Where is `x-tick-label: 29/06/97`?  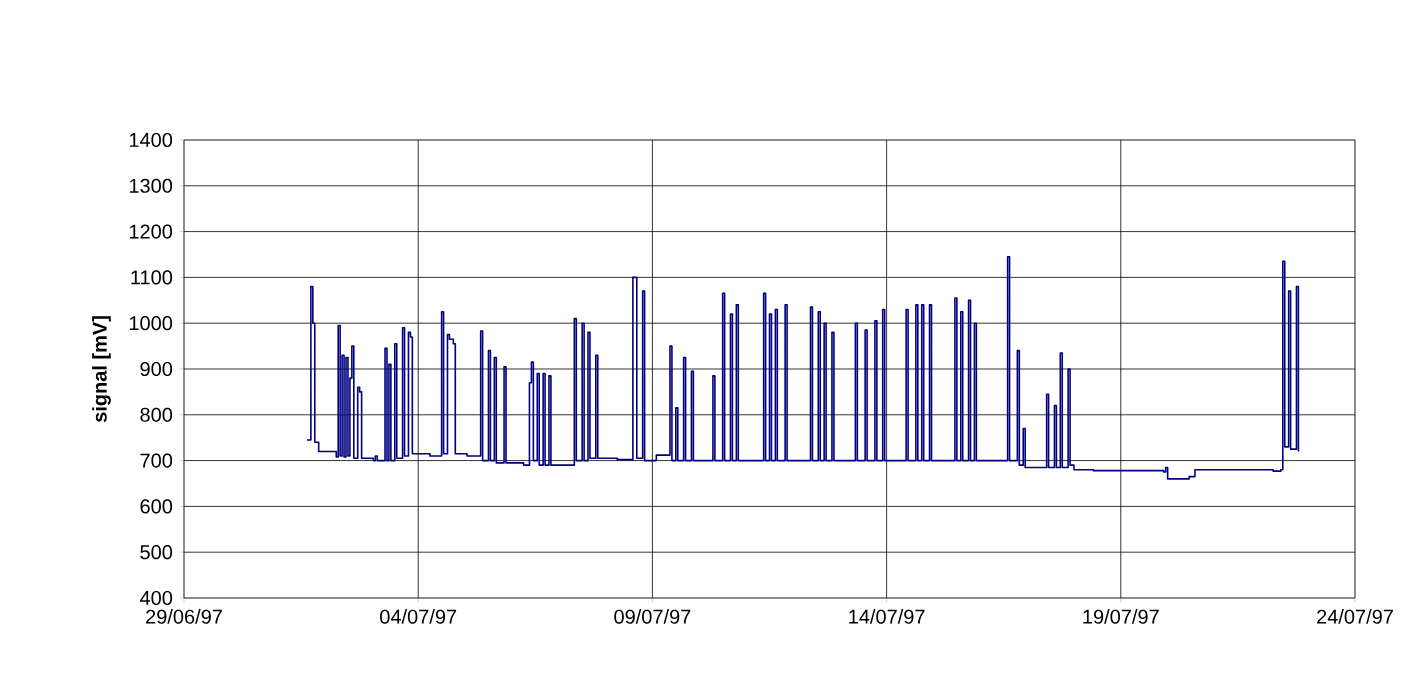
x-tick-label: 29/06/97 is located at coordinates (184, 616).